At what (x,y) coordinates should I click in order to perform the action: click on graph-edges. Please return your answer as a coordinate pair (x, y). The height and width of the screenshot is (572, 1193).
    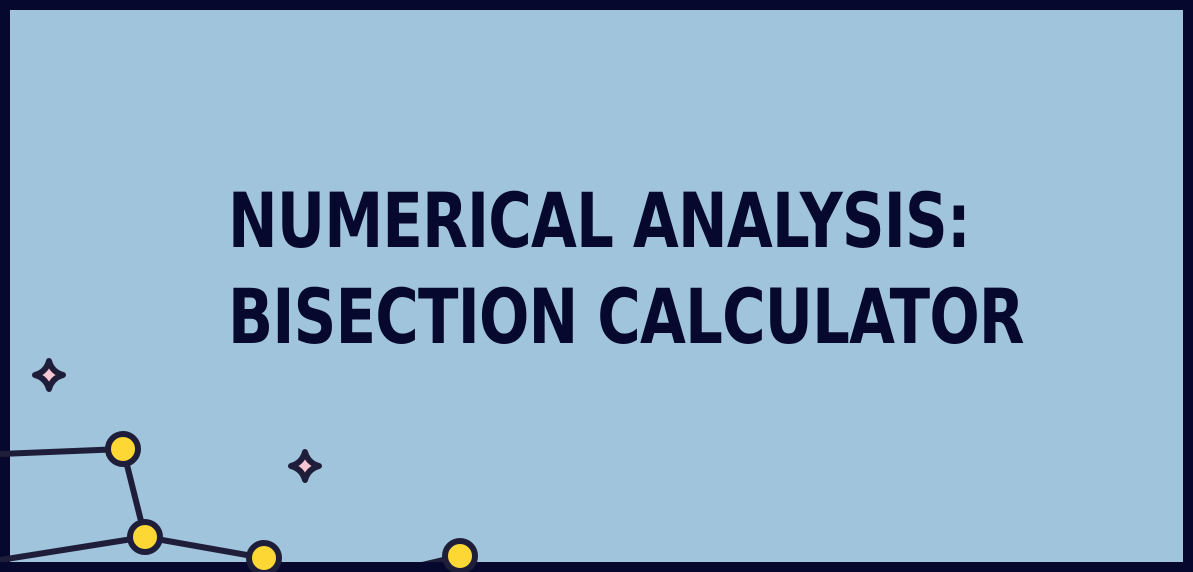
    Looking at the image, I should click on (231, 509).